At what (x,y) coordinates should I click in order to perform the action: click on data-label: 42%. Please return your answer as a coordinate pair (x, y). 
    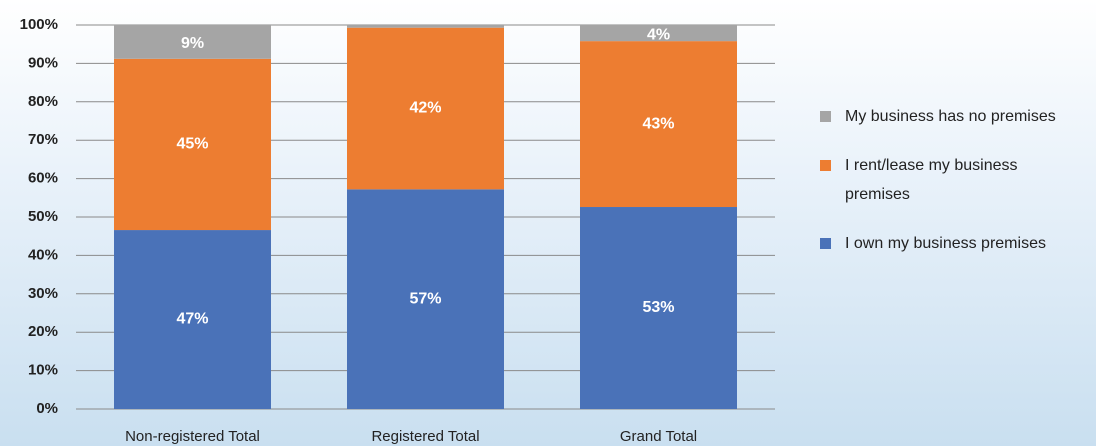
    Looking at the image, I should click on (425, 108).